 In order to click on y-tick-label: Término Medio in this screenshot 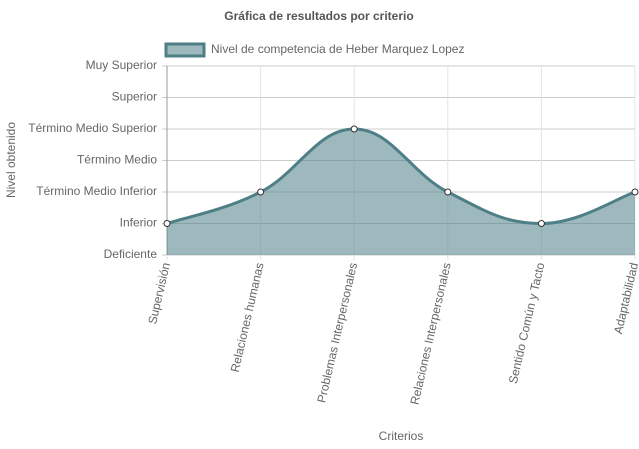, I will do `click(117, 160)`.